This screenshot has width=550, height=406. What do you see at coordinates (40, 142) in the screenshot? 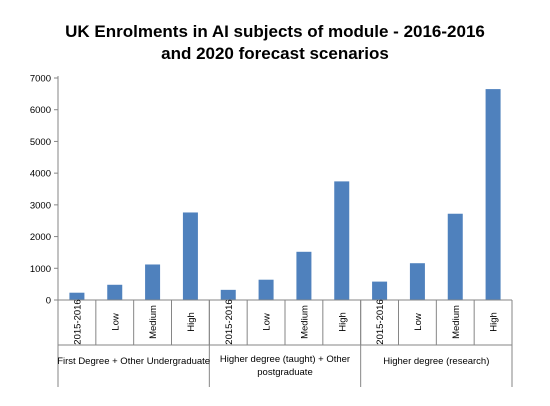
I see `y-tick-label: 5000` at bounding box center [40, 142].